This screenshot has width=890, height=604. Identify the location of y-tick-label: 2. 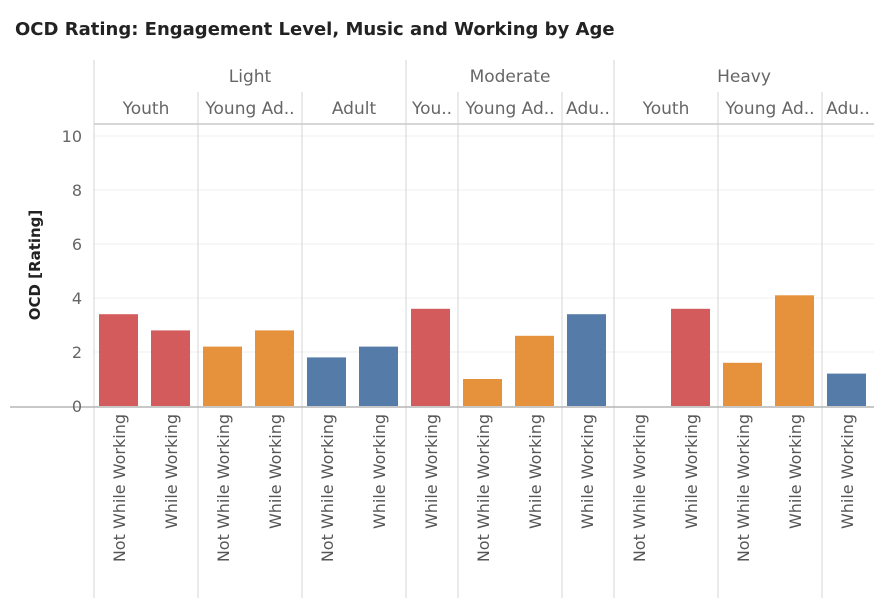
(77, 352).